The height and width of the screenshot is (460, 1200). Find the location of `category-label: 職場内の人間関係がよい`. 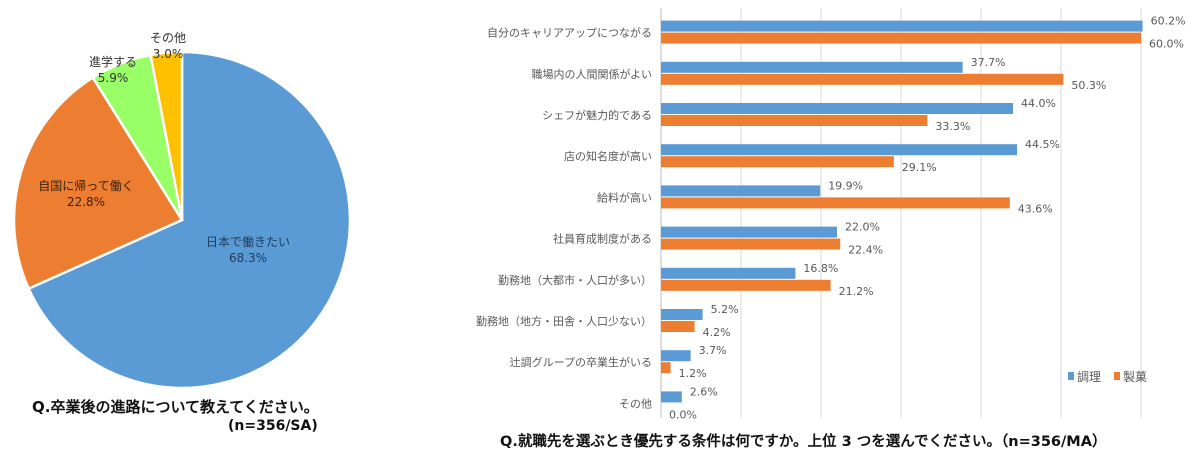

category-label: 職場内の人間関係がよい is located at coordinates (592, 74).